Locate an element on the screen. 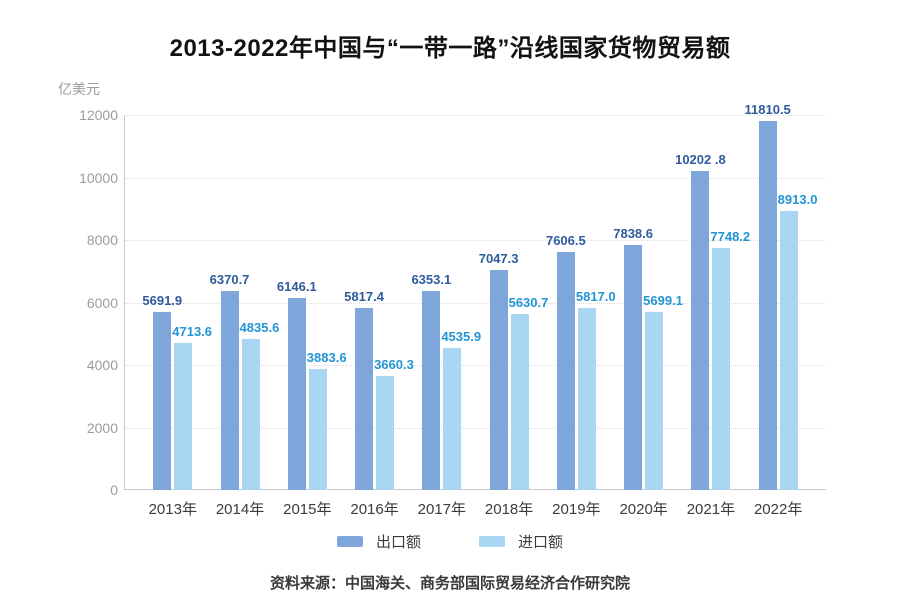  bar-value-label: 3883.6 is located at coordinates (326, 357).